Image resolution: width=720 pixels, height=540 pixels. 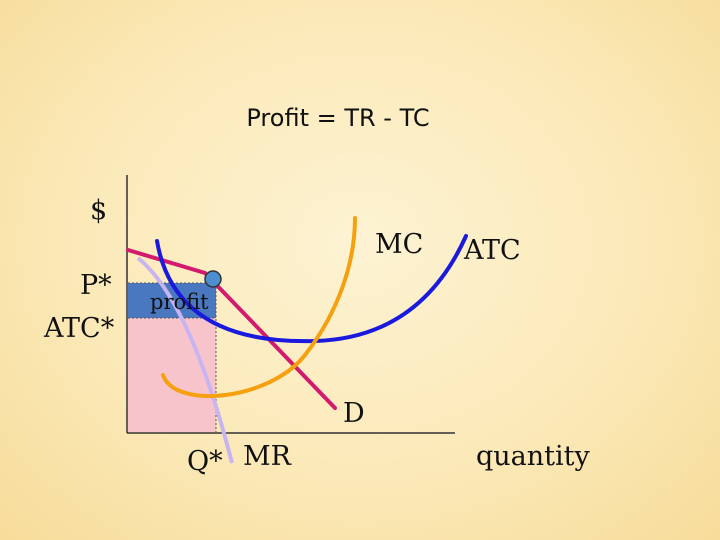 What do you see at coordinates (338, 118) in the screenshot?
I see `diagram-title: Profit = TR - TC` at bounding box center [338, 118].